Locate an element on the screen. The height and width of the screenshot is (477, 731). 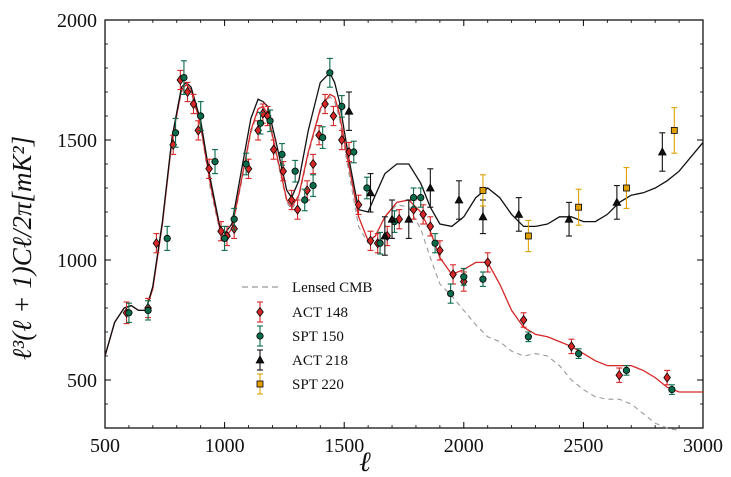
legend-item-act-148: ACT 148 is located at coordinates (302, 312).